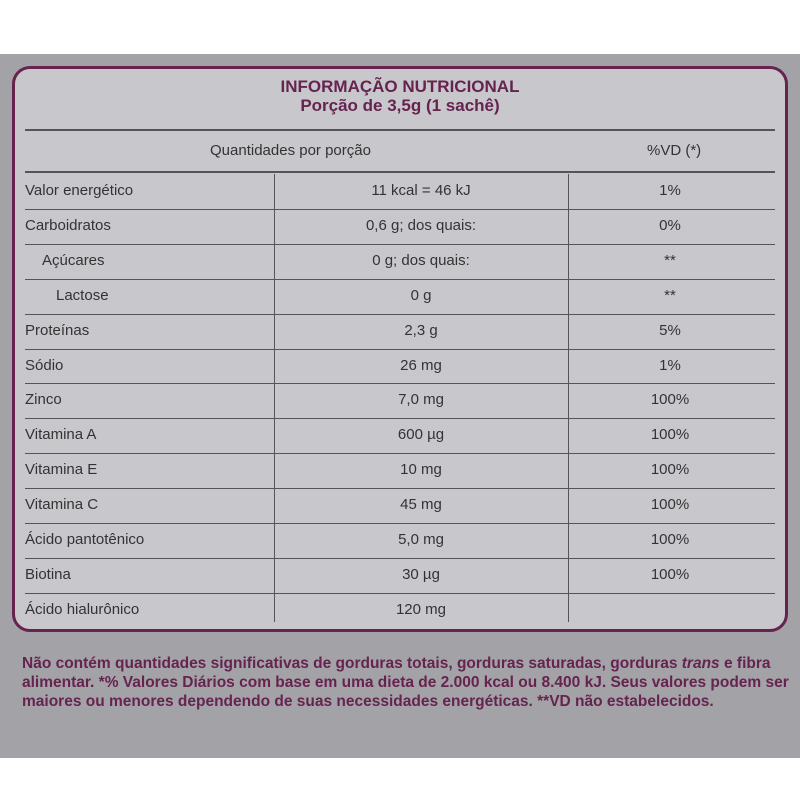  I want to click on nutrient-name: Vitamina E, so click(61, 470).